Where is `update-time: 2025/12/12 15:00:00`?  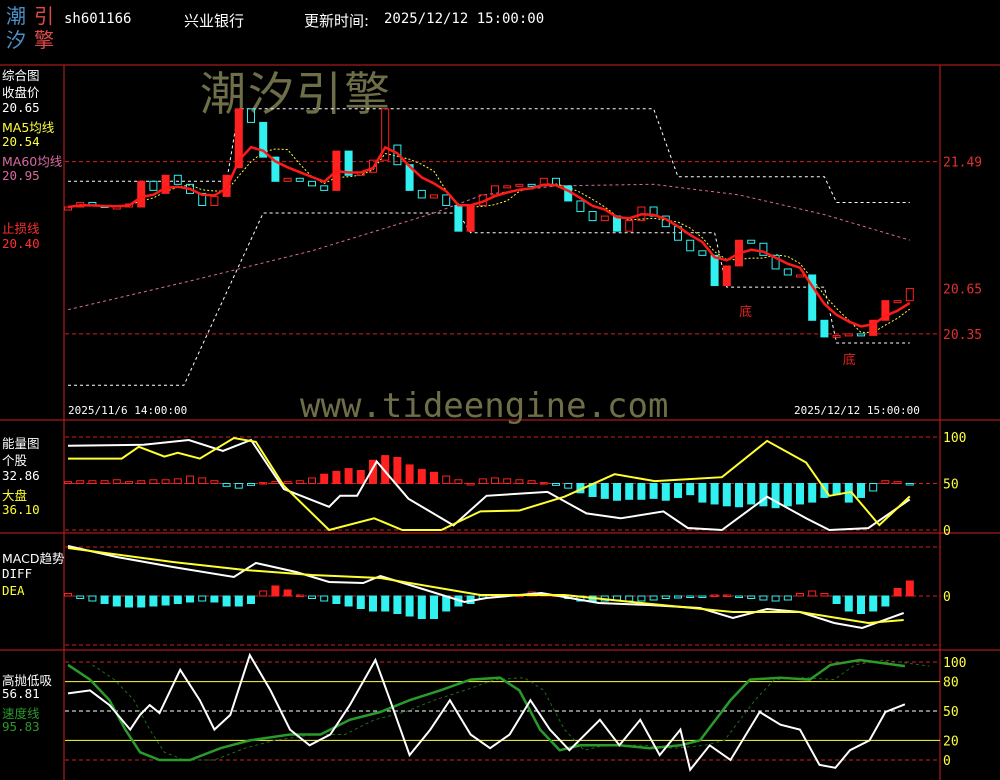
update-time: 2025/12/12 15:00:00 is located at coordinates (464, 19).